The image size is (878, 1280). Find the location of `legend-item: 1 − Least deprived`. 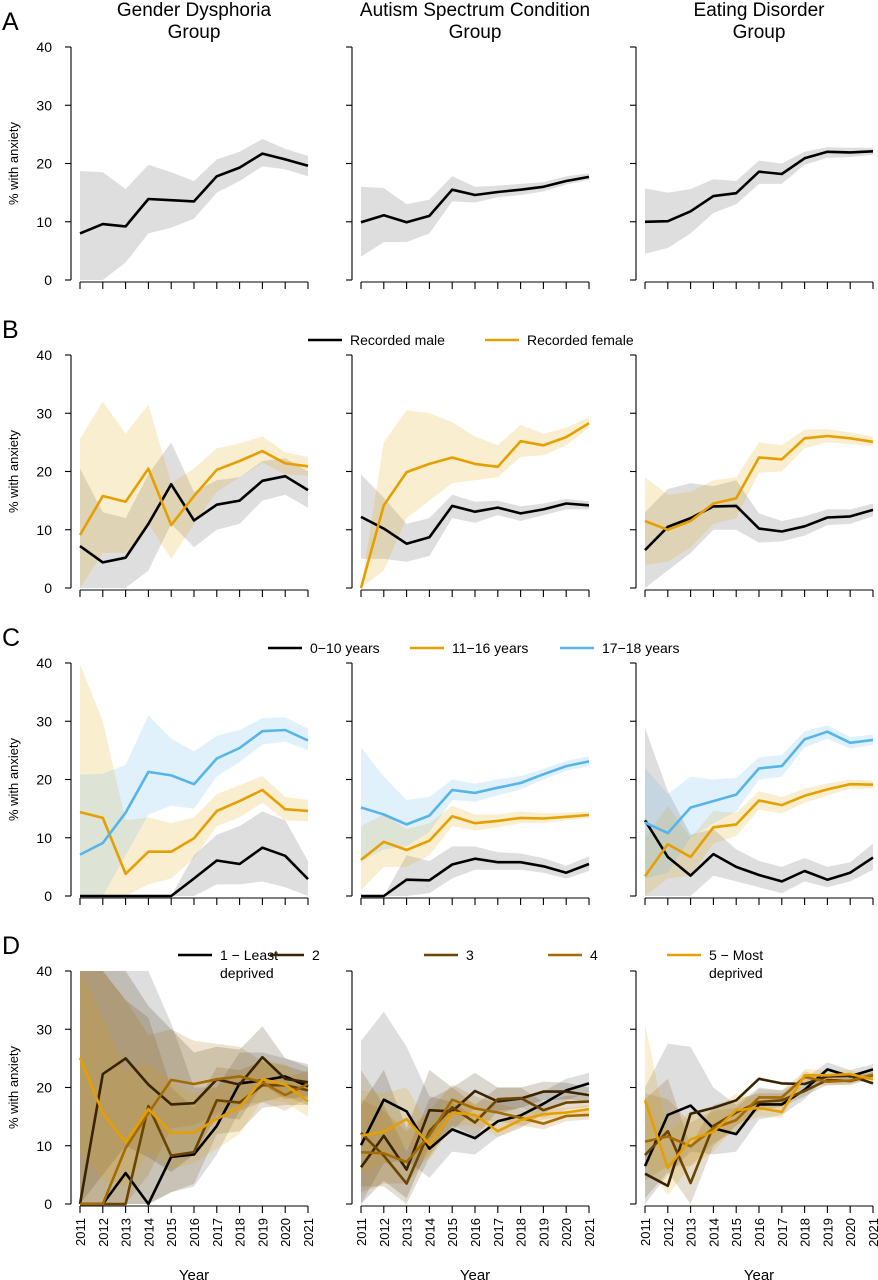

legend-item: 1 − Least deprived is located at coordinates (228, 964).